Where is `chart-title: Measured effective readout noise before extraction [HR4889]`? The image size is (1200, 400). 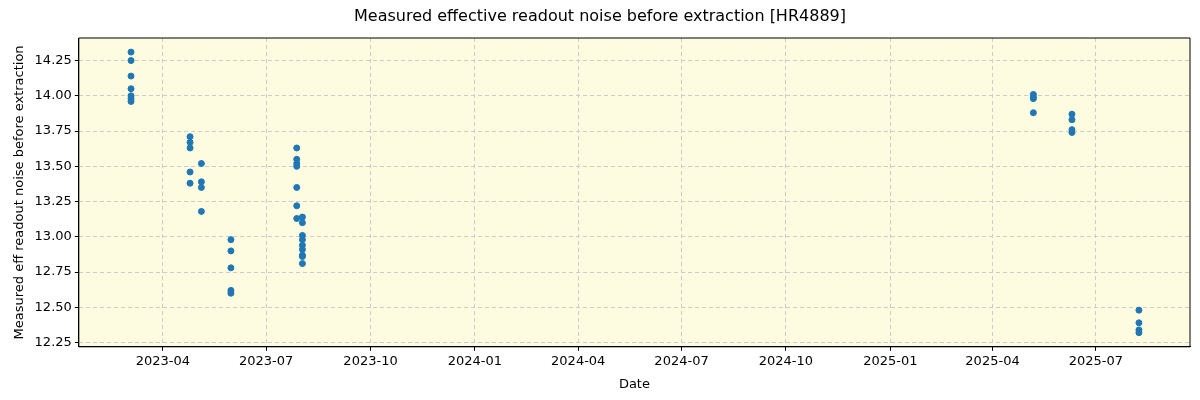
chart-title: Measured effective readout noise before extraction [HR4889] is located at coordinates (600, 15).